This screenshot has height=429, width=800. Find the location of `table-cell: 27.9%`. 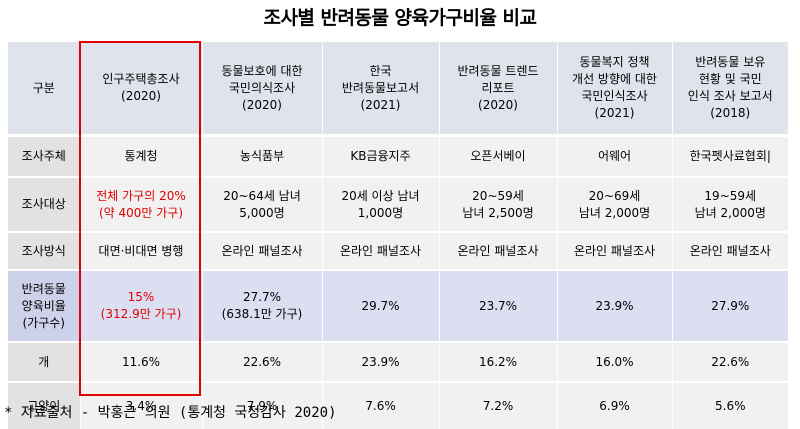

table-cell: 27.9% is located at coordinates (730, 306).